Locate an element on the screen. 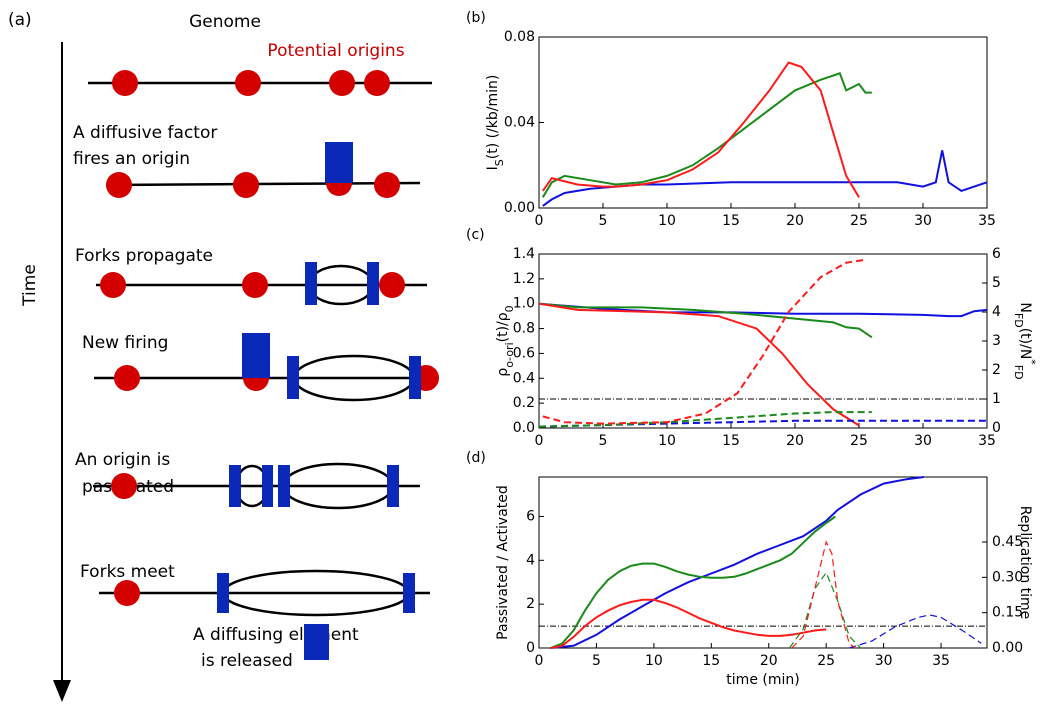 The image size is (1050, 704). label-part: * is located at coordinates (1032, 362).